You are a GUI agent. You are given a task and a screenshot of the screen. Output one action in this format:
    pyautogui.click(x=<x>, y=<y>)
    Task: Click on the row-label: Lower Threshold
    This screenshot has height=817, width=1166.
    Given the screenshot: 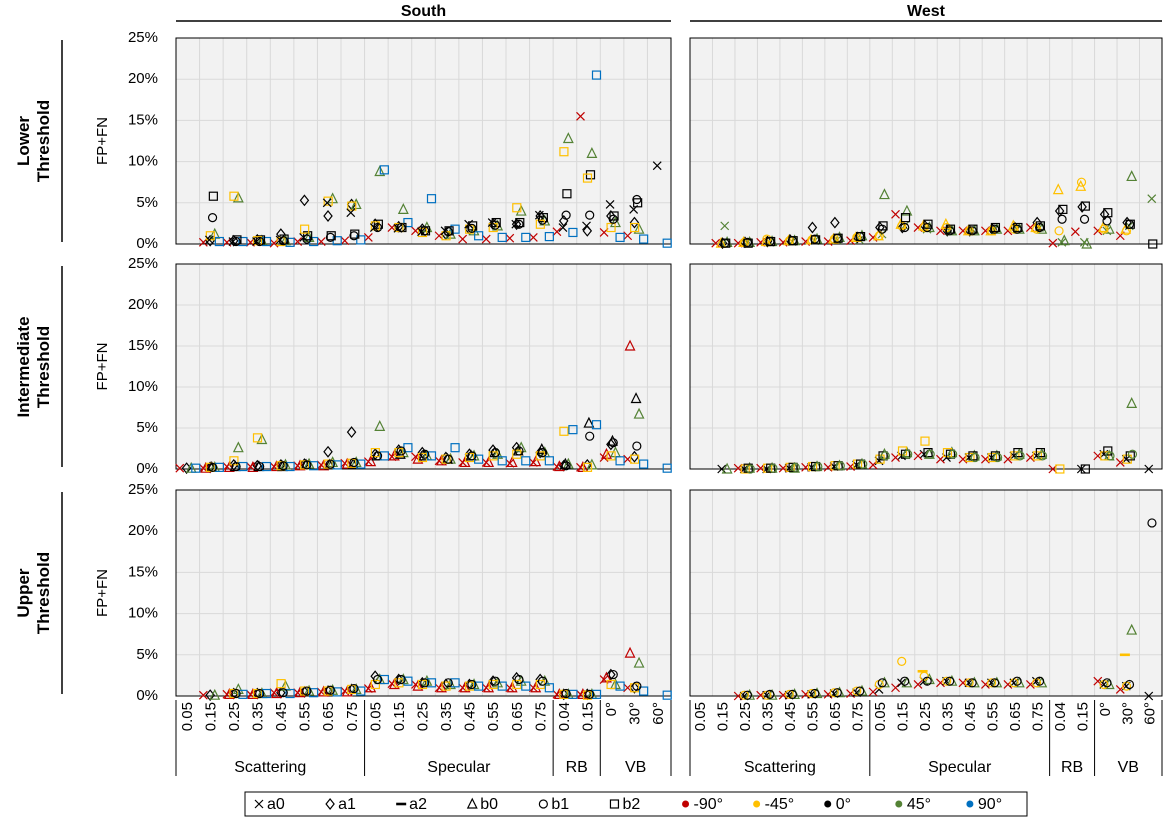 What is the action you would take?
    pyautogui.click(x=33, y=141)
    